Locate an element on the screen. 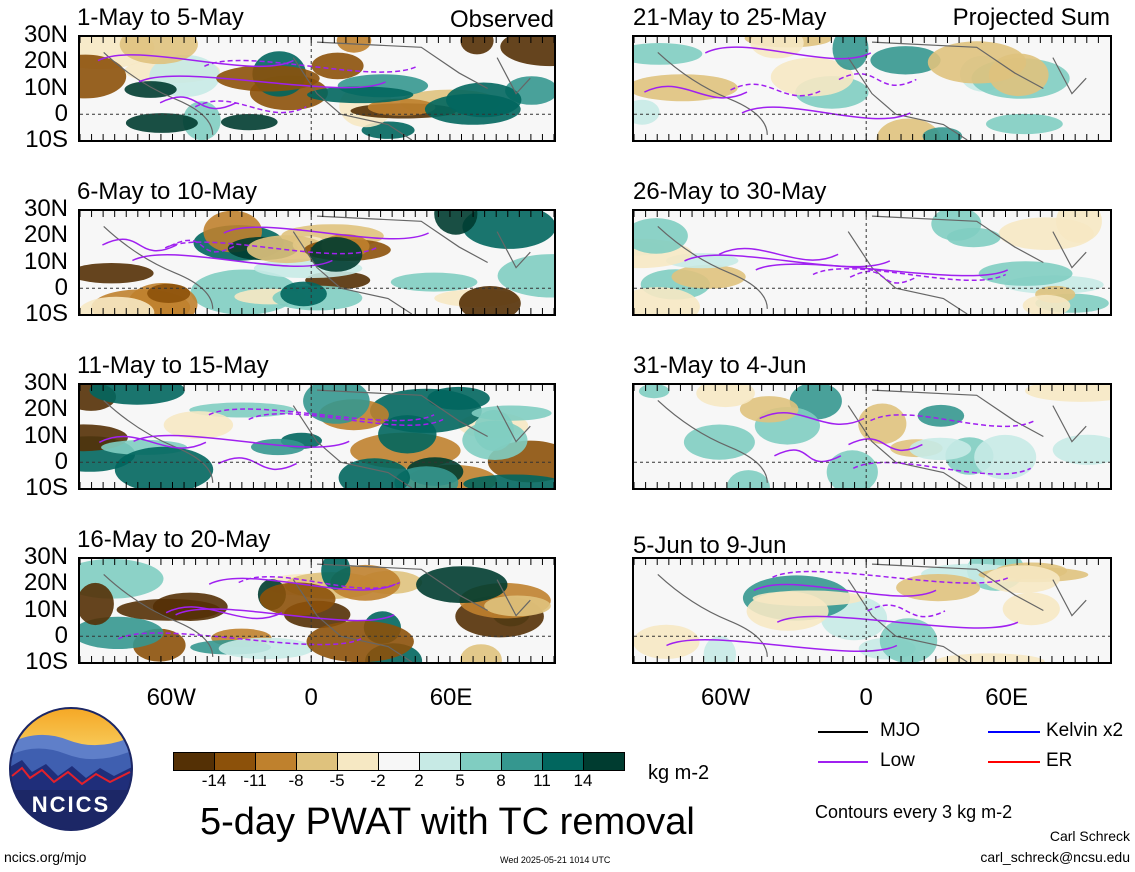 The width and height of the screenshot is (1135, 872). panel-title: 6-May to 10-May is located at coordinates (167, 191).